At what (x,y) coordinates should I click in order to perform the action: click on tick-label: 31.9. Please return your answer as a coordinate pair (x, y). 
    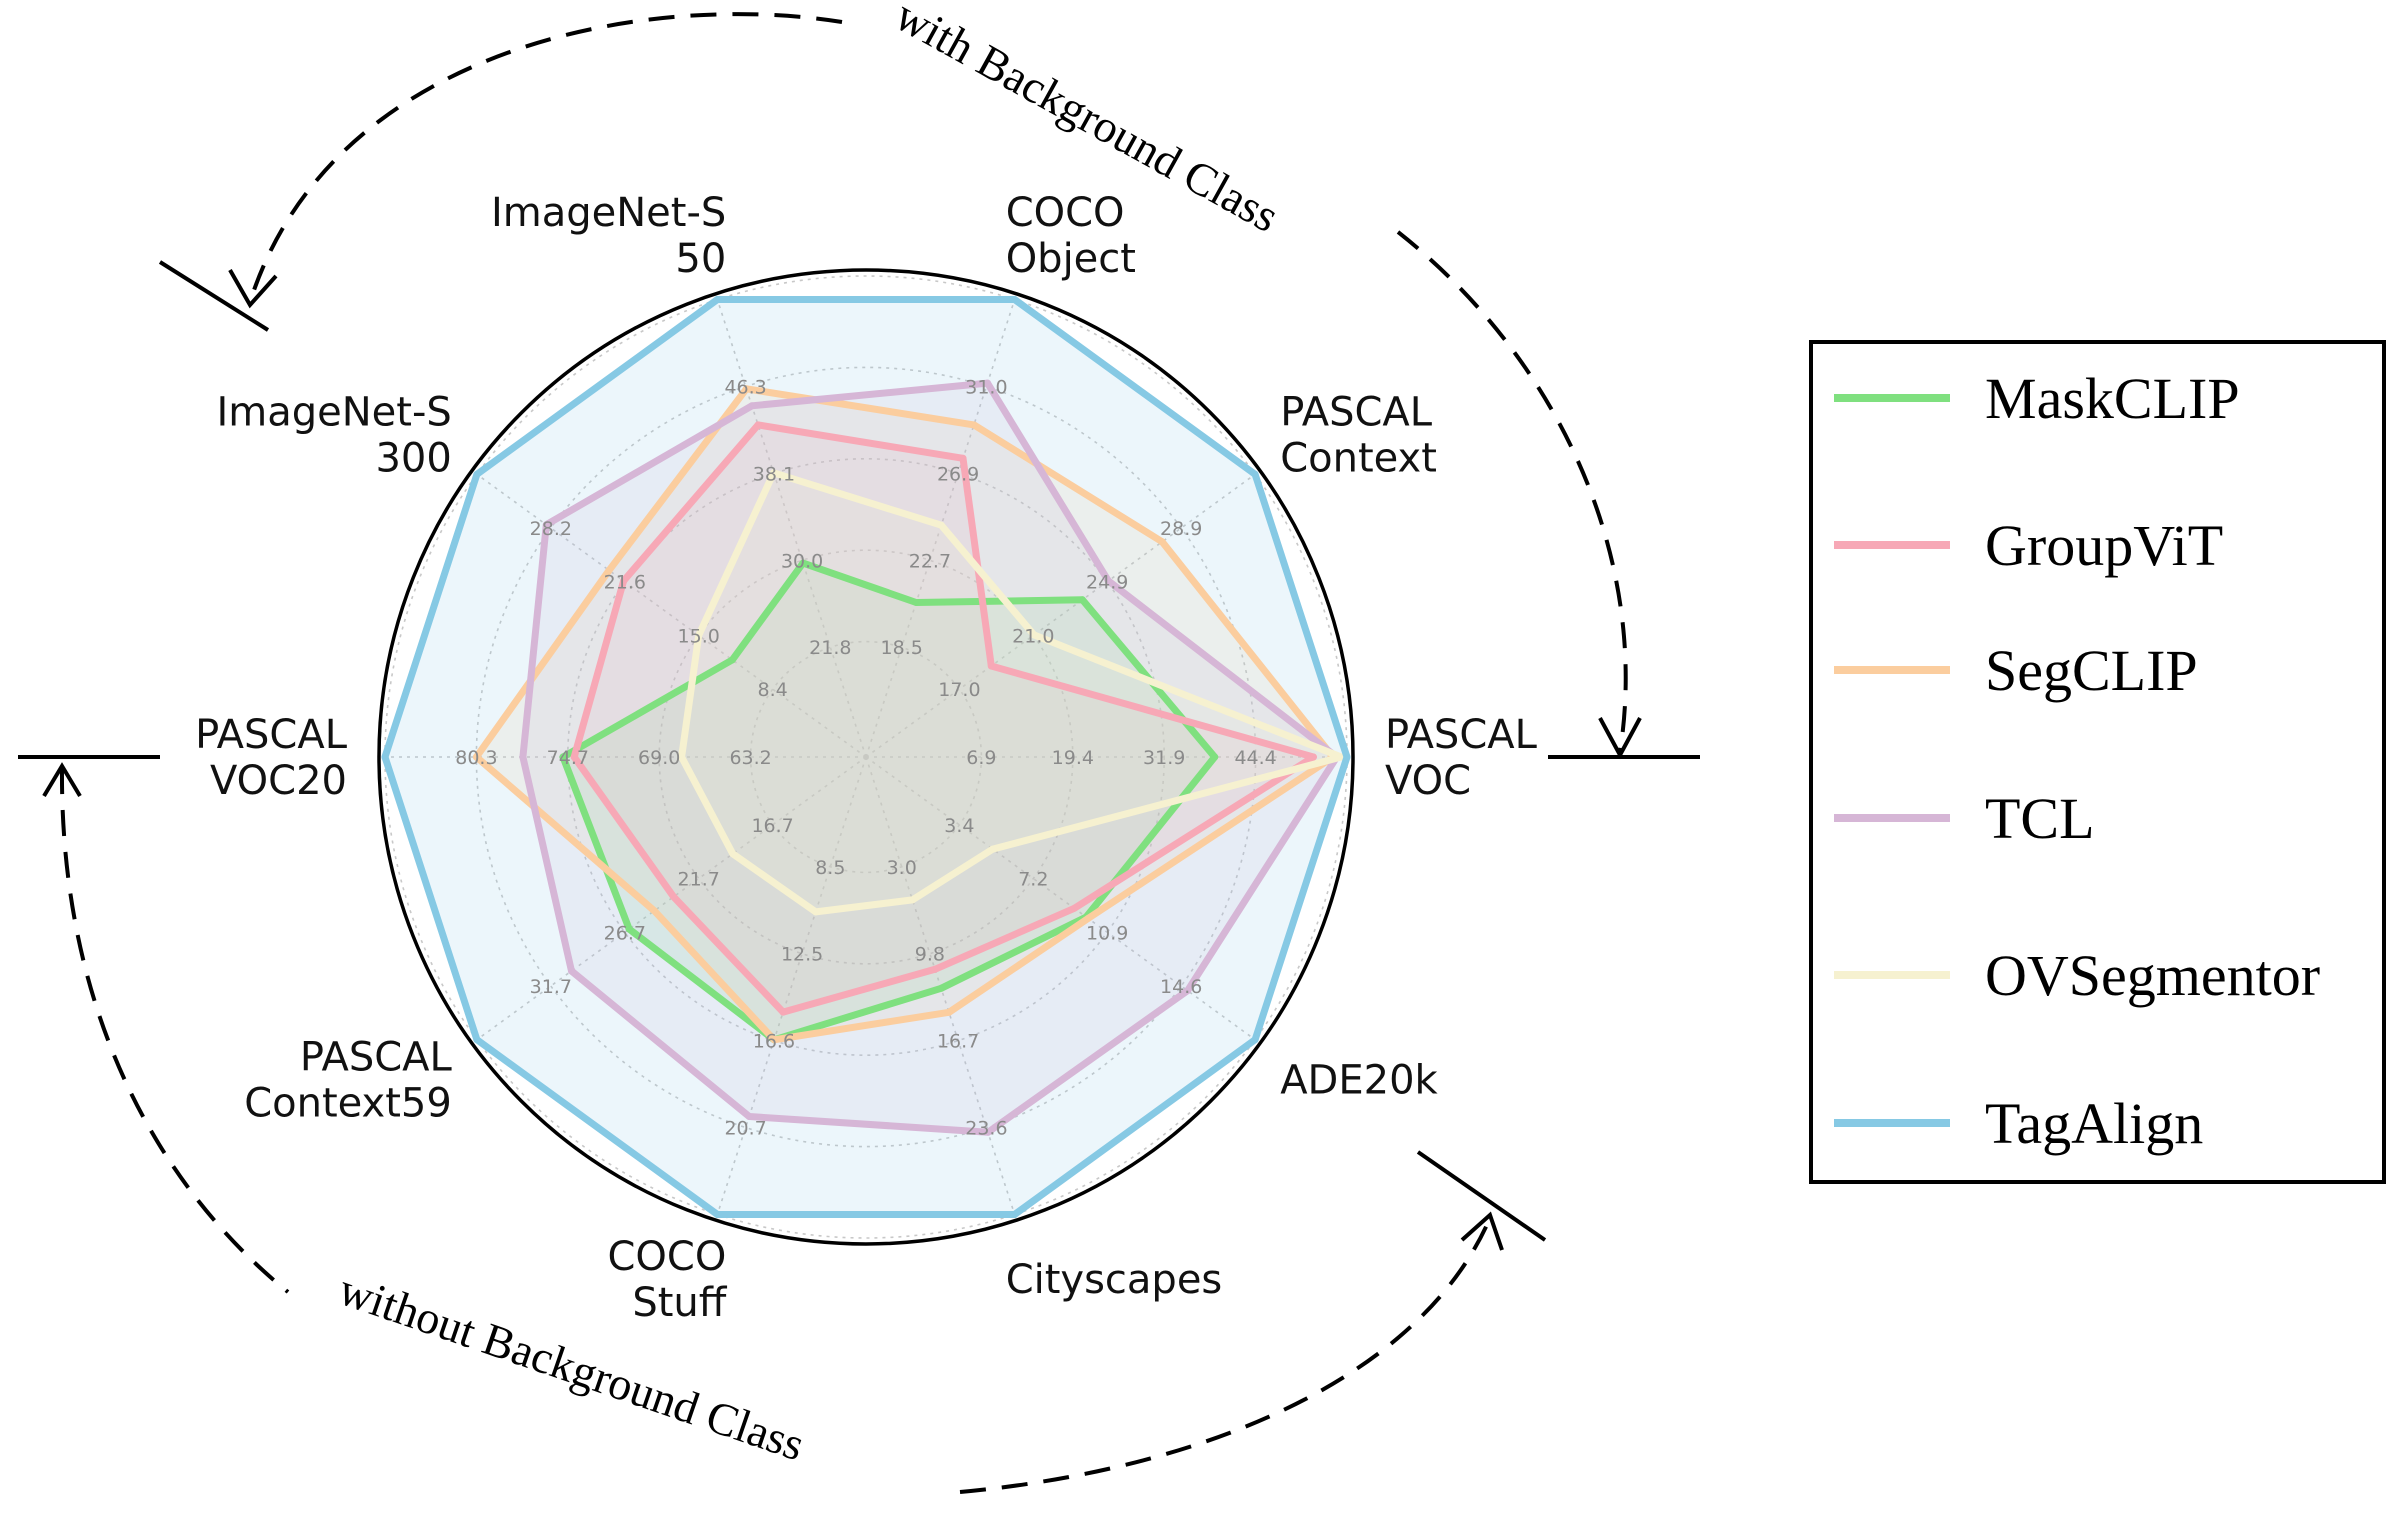
    Looking at the image, I should click on (1164, 758).